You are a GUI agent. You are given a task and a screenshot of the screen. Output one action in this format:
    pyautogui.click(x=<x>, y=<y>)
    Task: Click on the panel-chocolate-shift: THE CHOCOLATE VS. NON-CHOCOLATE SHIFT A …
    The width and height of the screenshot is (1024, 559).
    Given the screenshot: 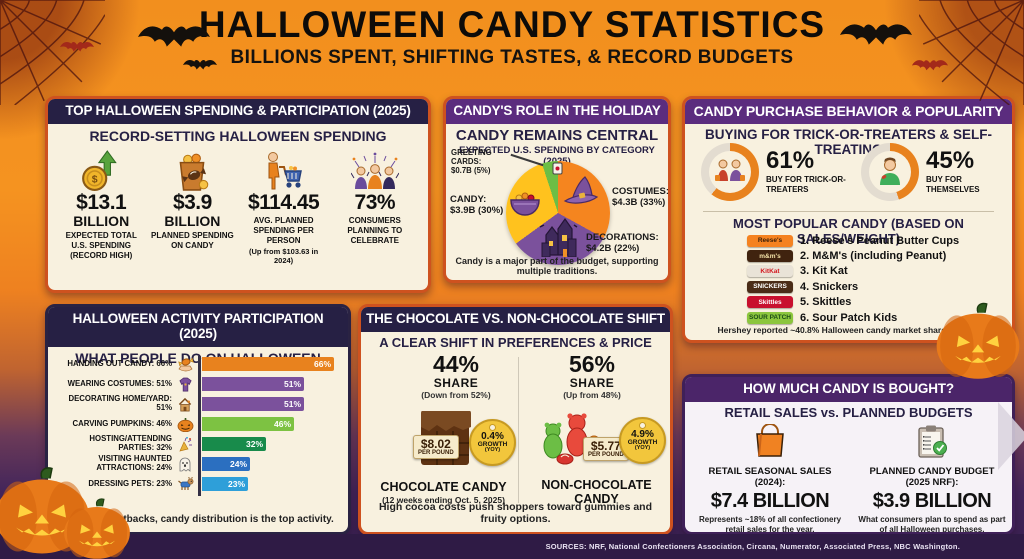 What is the action you would take?
    pyautogui.click(x=515, y=419)
    